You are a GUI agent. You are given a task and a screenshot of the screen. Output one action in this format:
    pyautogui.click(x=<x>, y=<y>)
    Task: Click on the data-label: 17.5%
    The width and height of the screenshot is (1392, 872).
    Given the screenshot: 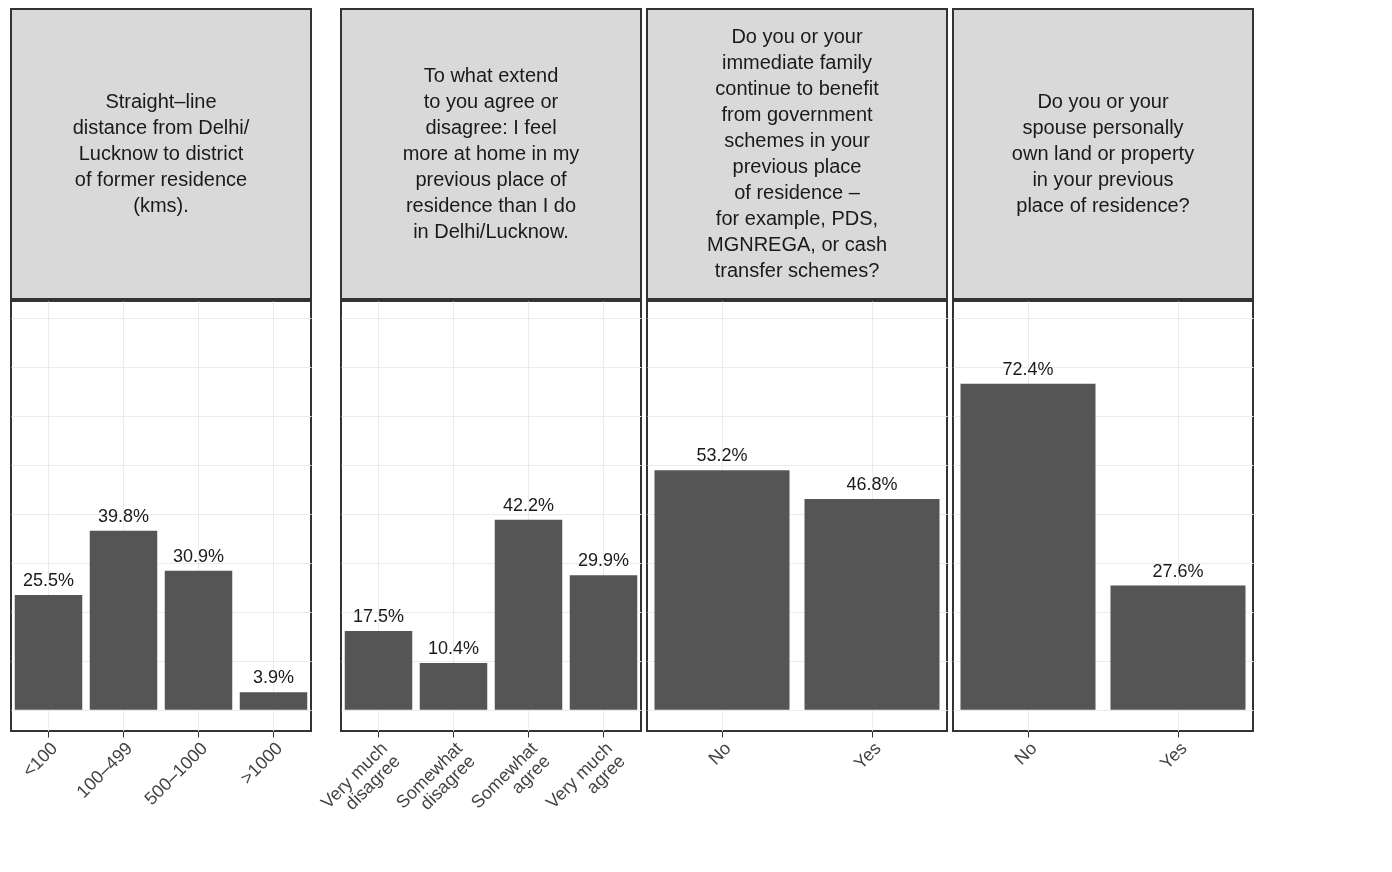 What is the action you would take?
    pyautogui.click(x=378, y=616)
    